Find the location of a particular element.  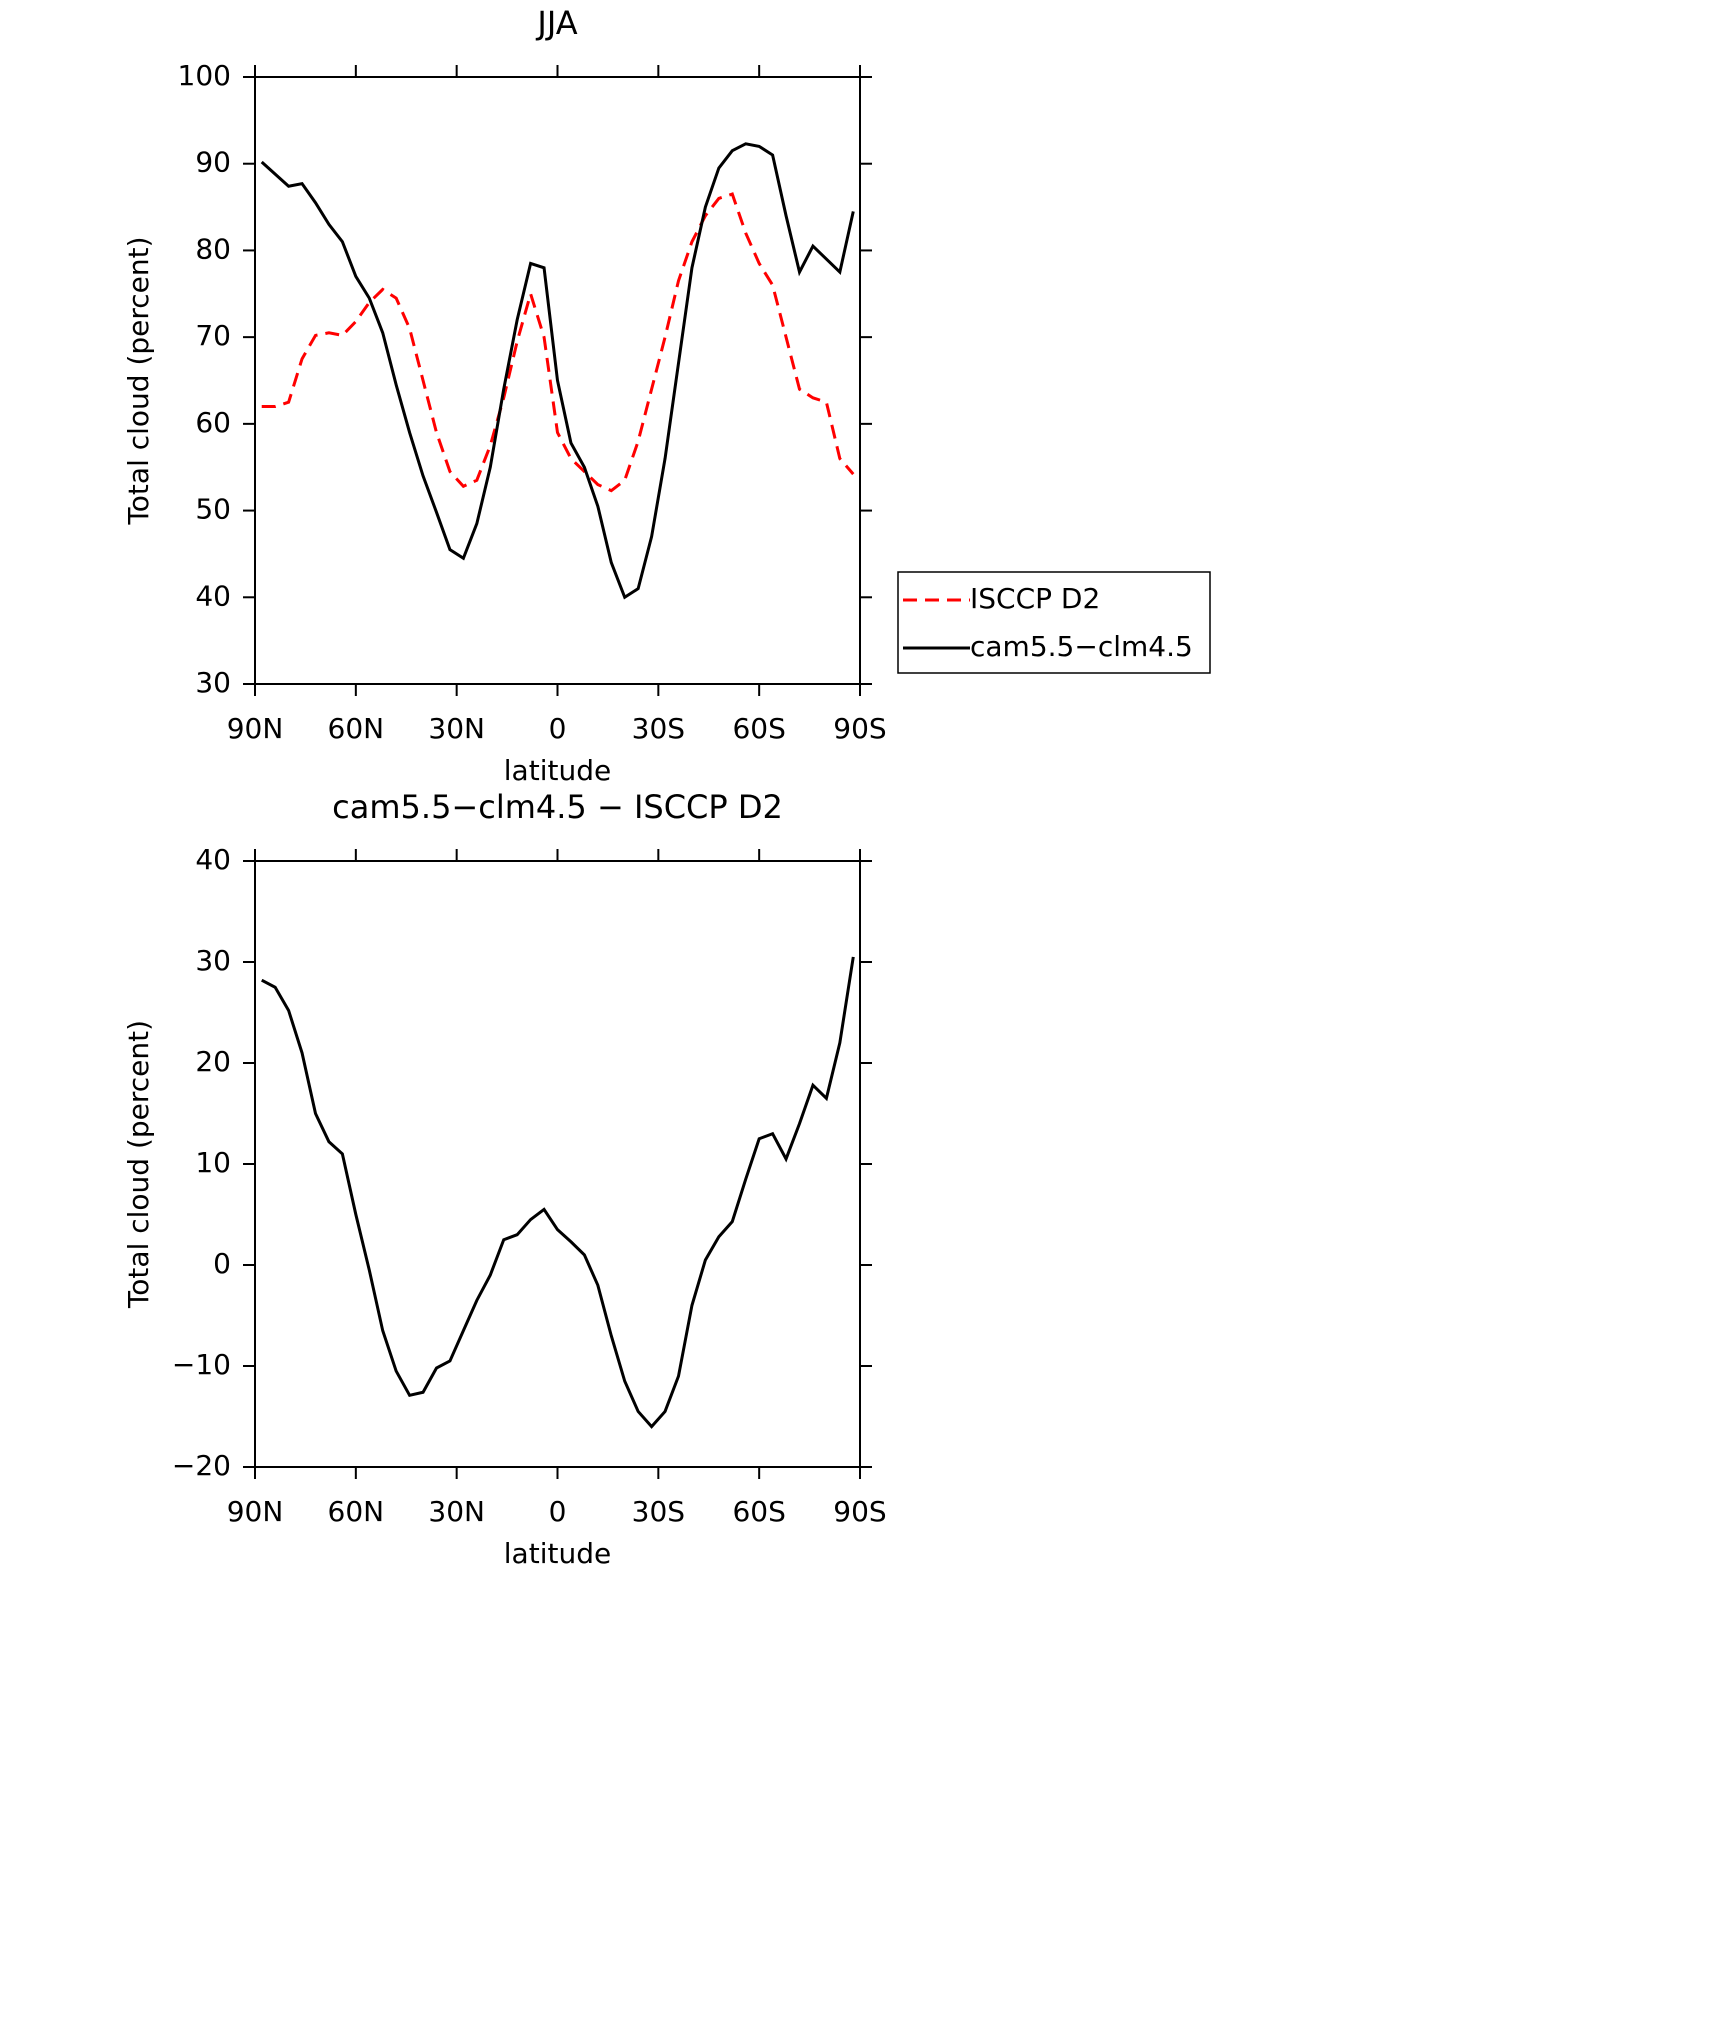

y-tick-label: 10 is located at coordinates (213, 1162).